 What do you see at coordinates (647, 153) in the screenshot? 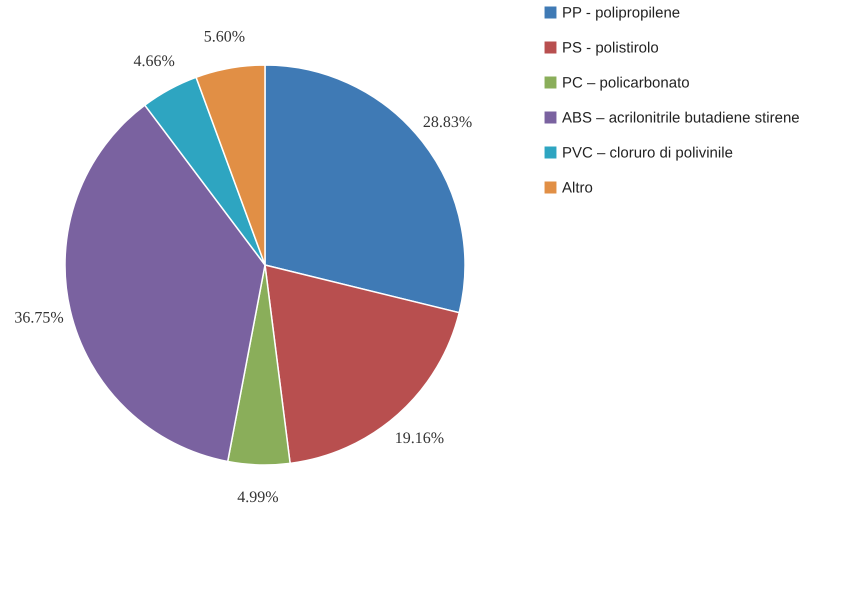
I see `legend-label: PVC – cloruro di polivinile` at bounding box center [647, 153].